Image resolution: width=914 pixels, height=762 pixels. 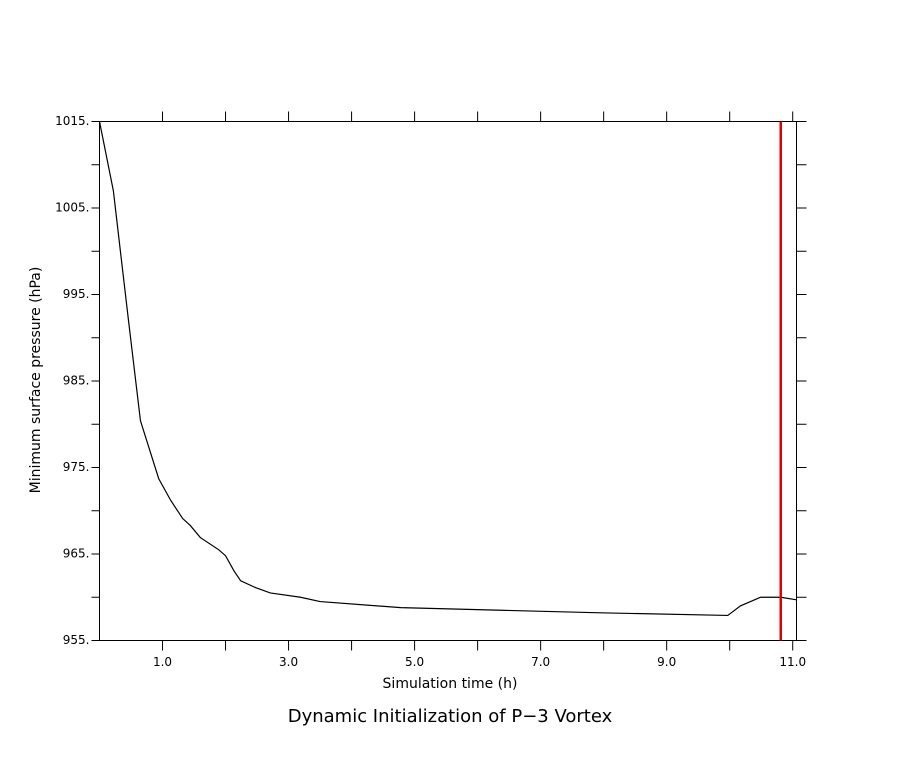 I want to click on chart-title: Dynamic Initialization of P−3 Vortex, so click(x=450, y=716).